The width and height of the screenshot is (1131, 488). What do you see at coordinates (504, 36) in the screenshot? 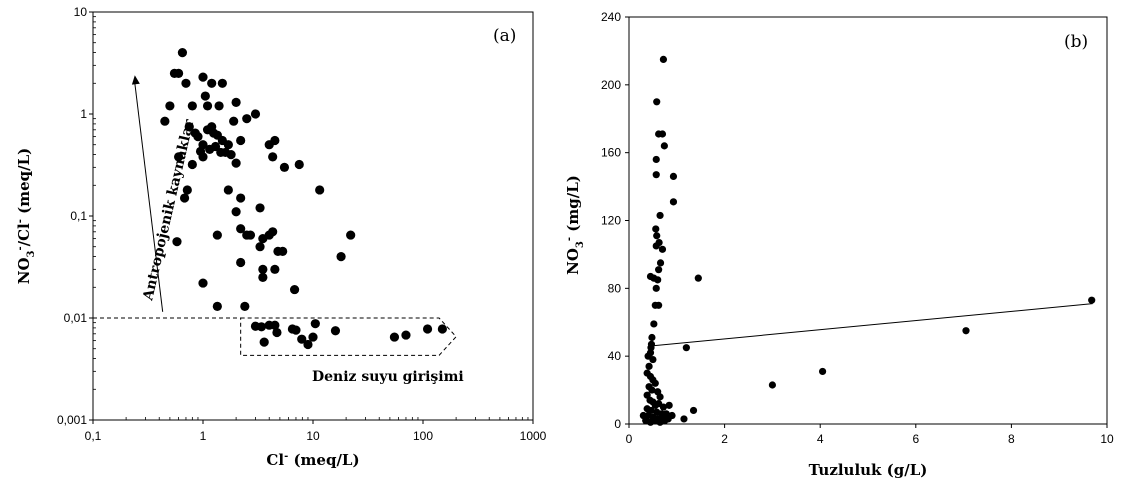
I see `panel-label: (a)` at bounding box center [504, 36].